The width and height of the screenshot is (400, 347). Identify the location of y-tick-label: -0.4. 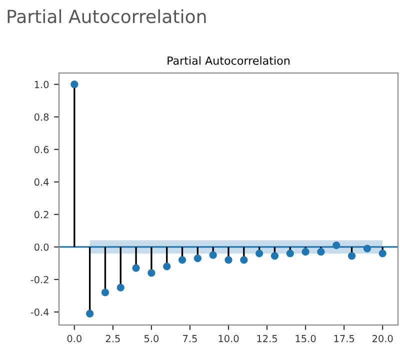
(39, 312).